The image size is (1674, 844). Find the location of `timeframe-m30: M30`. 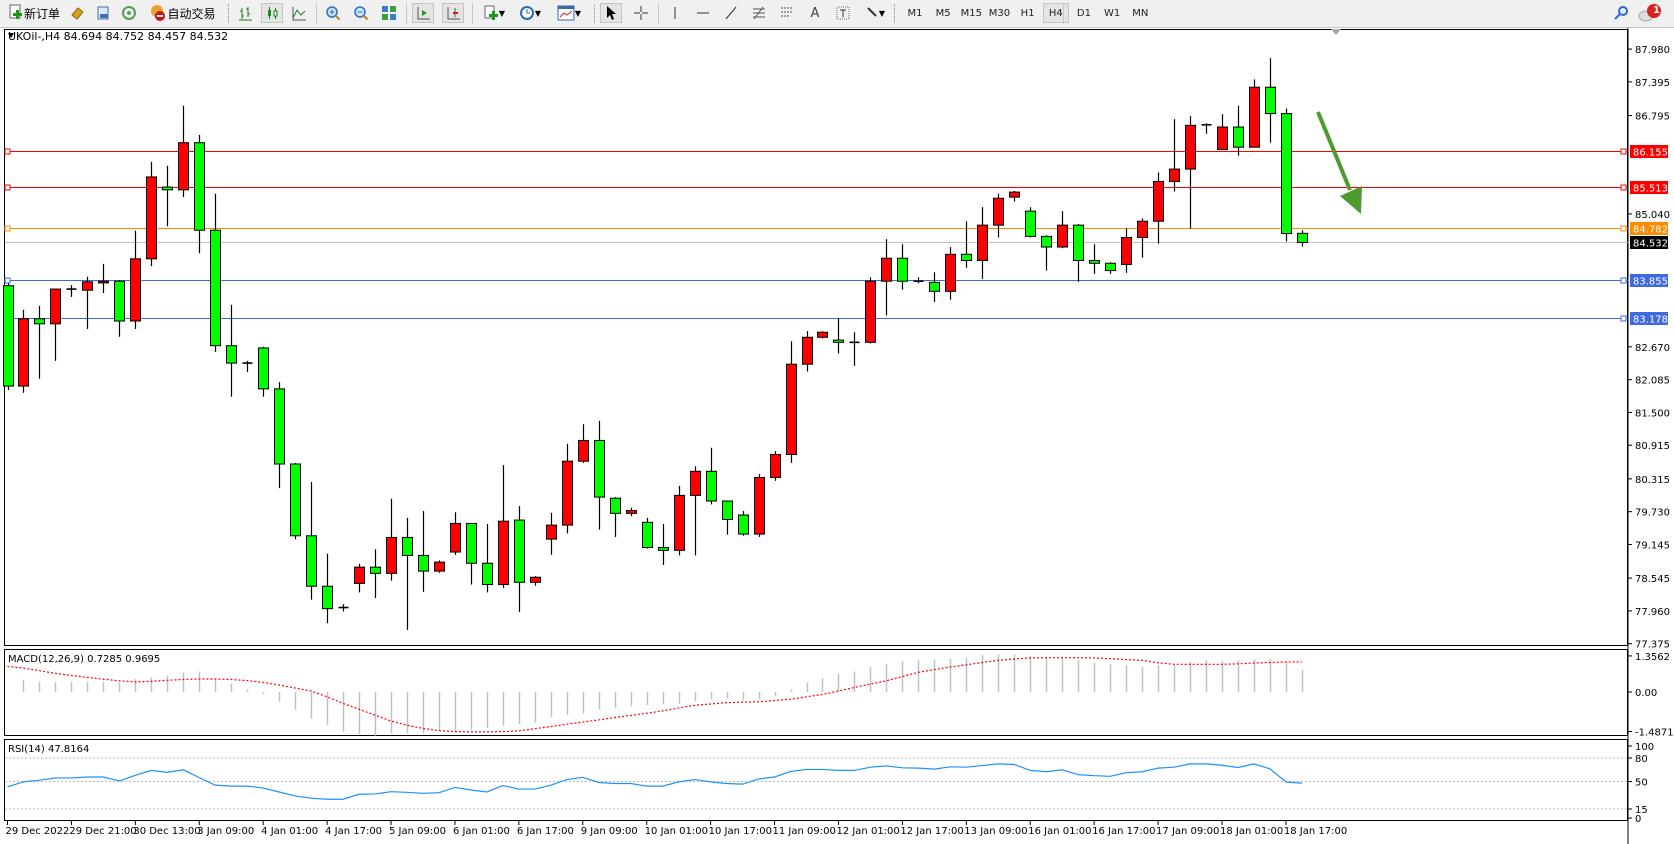

timeframe-m30: M30 is located at coordinates (999, 13).